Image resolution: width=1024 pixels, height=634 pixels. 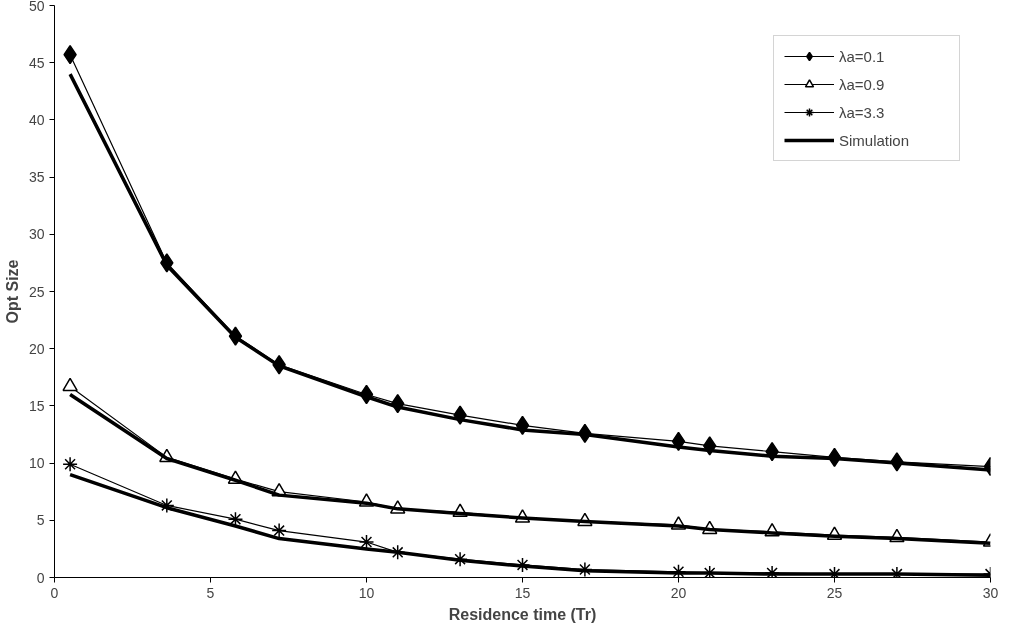 What do you see at coordinates (522, 592) in the screenshot?
I see `x-tick-label: 15` at bounding box center [522, 592].